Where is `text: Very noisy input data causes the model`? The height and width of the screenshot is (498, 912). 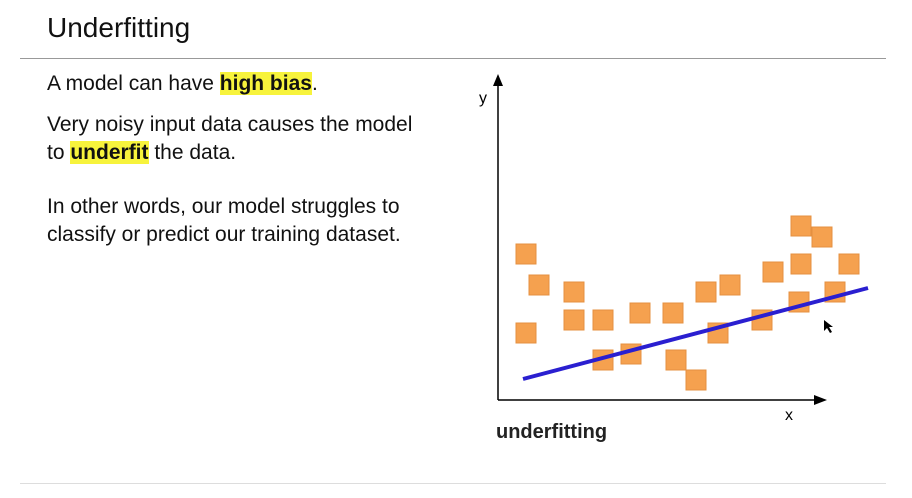
text: Very noisy input data causes the model is located at coordinates (230, 124).